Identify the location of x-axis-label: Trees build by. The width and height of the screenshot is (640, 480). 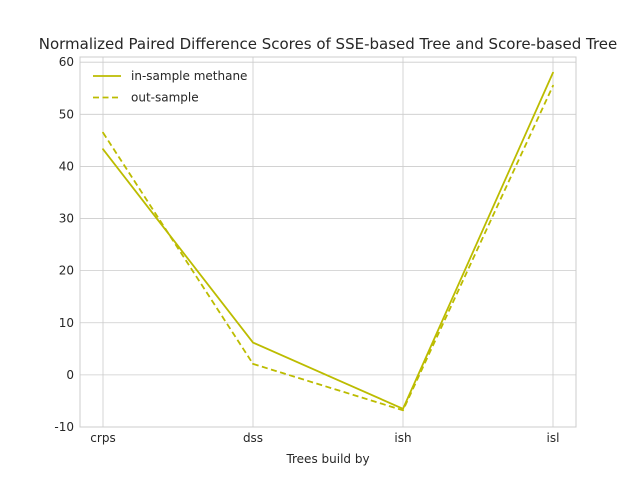
(327, 459).